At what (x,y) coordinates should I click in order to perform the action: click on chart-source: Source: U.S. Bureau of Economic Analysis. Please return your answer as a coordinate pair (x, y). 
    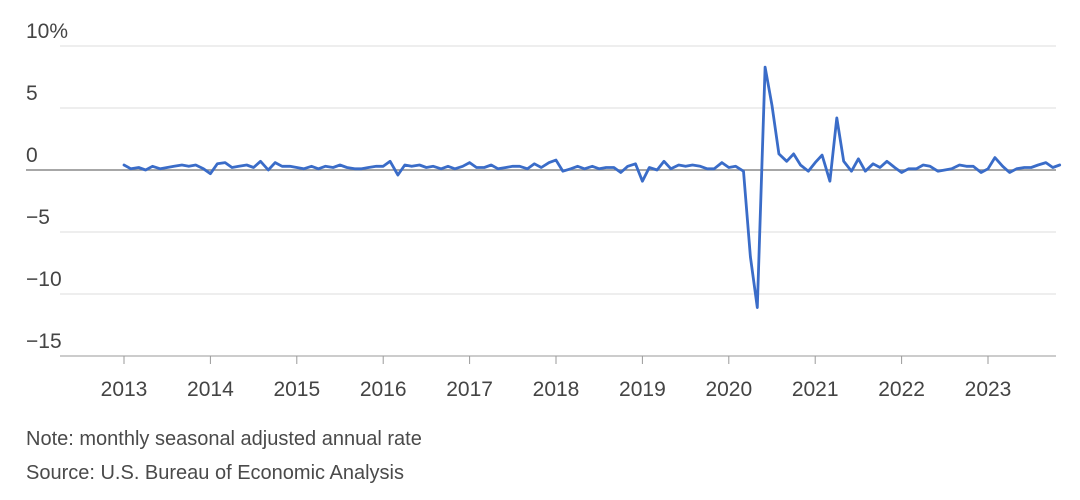
    Looking at the image, I should click on (215, 473).